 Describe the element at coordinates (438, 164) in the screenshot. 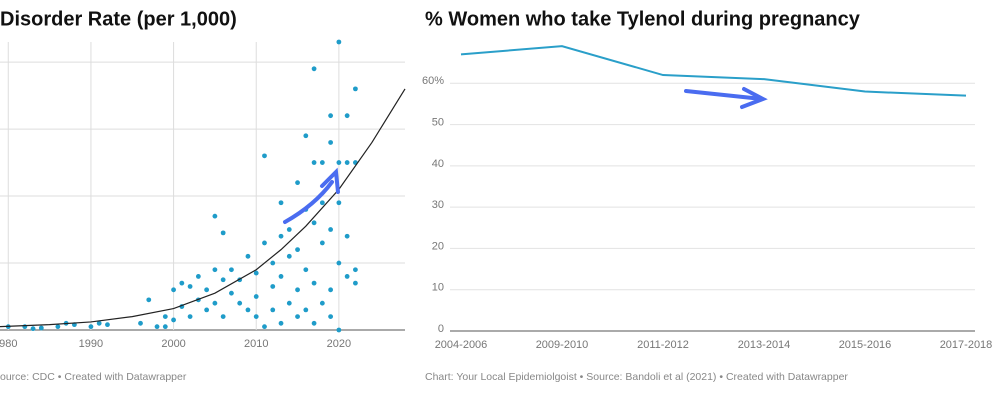

I see `y-tick-label: 40` at that location.